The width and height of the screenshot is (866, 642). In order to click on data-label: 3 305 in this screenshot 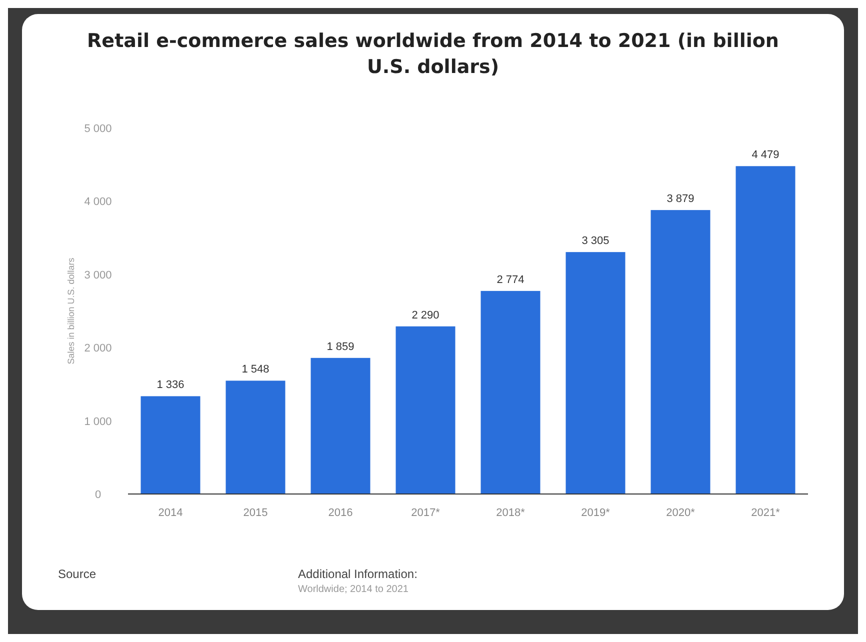, I will do `click(596, 241)`.